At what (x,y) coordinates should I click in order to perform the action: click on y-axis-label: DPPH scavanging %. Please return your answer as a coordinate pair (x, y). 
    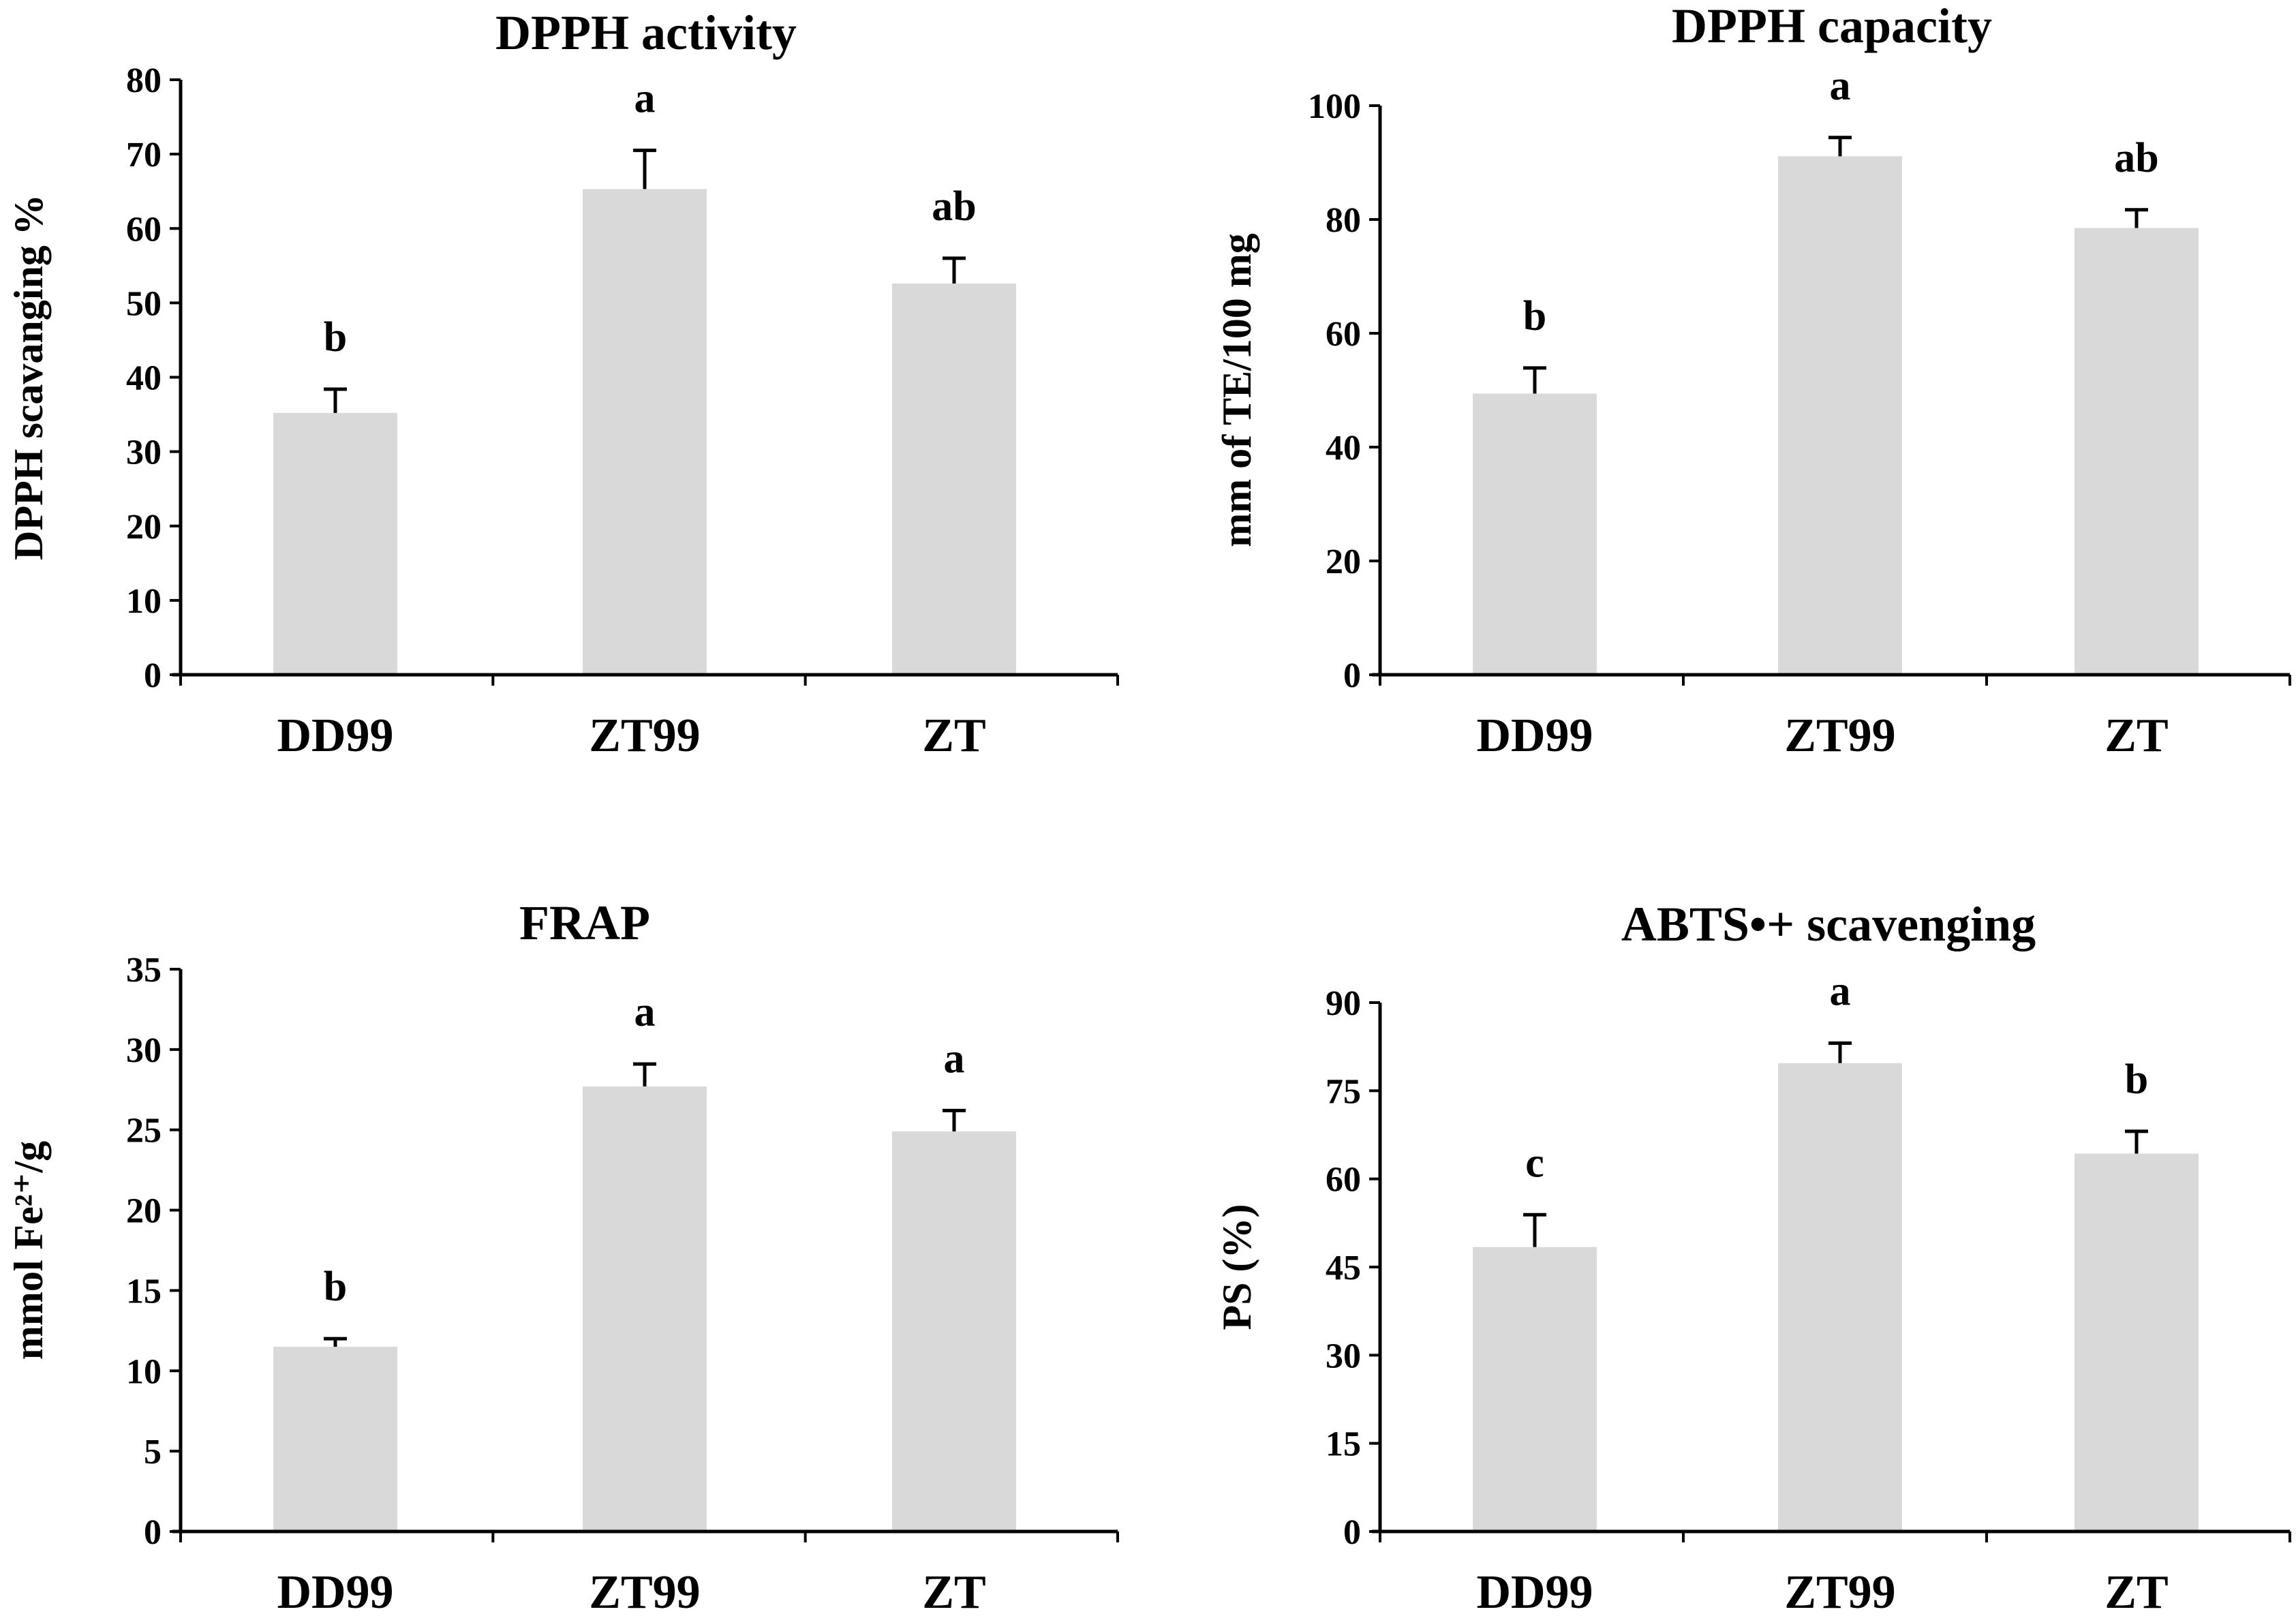
    Looking at the image, I should click on (29, 377).